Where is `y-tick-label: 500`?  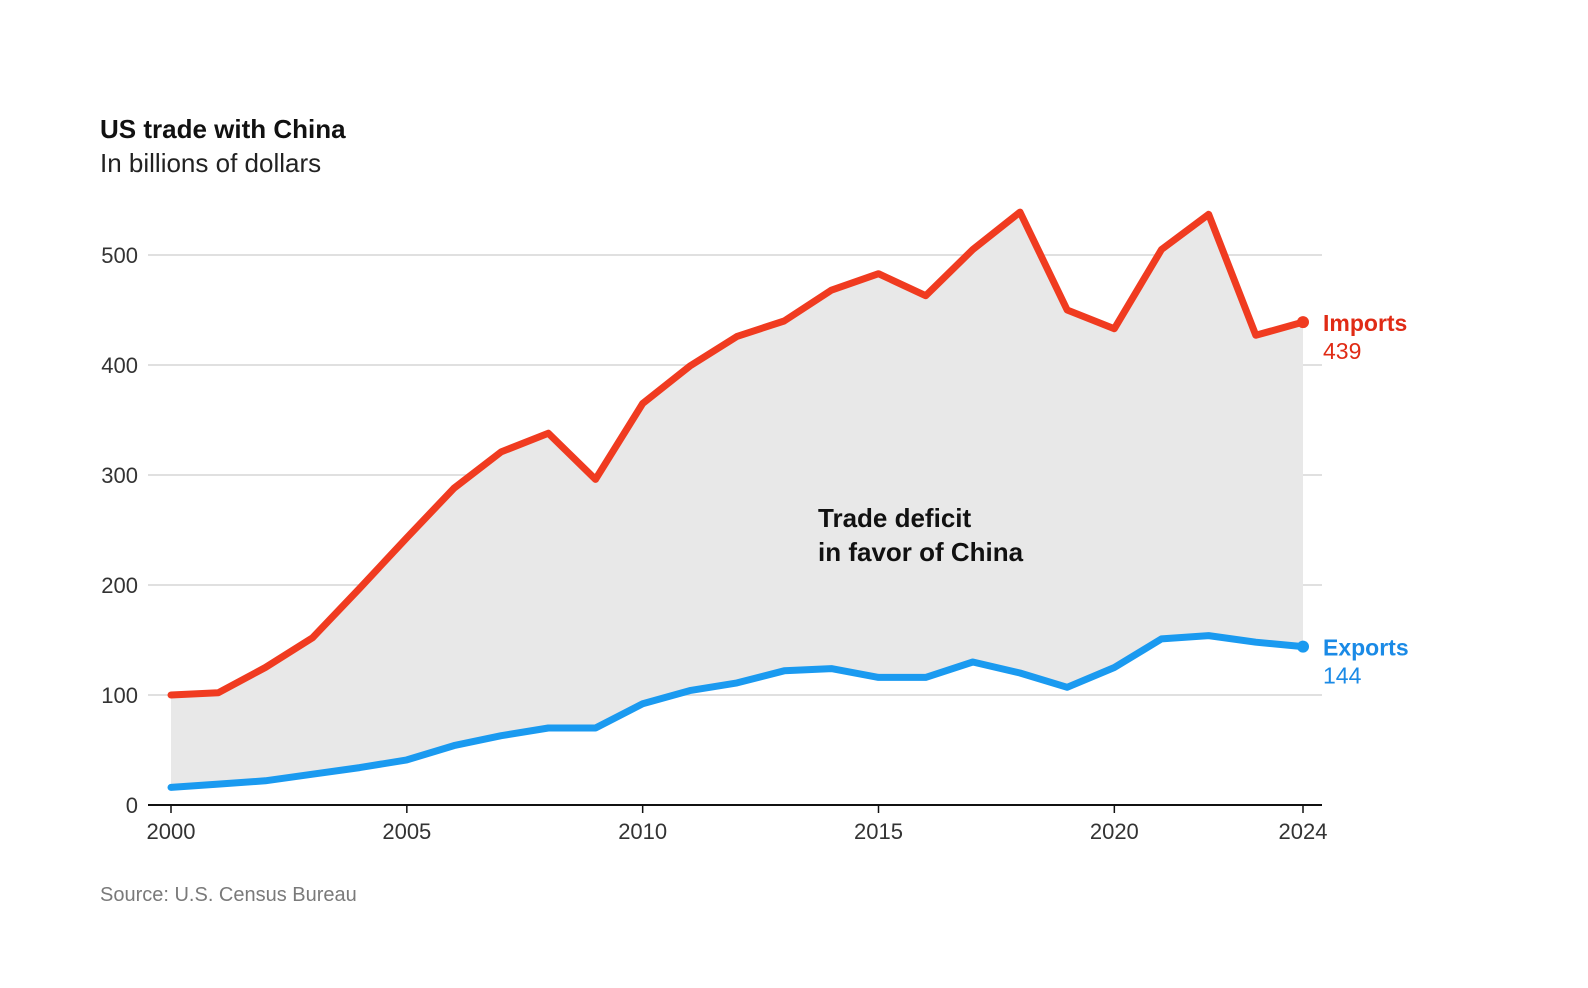
y-tick-label: 500 is located at coordinates (119, 255).